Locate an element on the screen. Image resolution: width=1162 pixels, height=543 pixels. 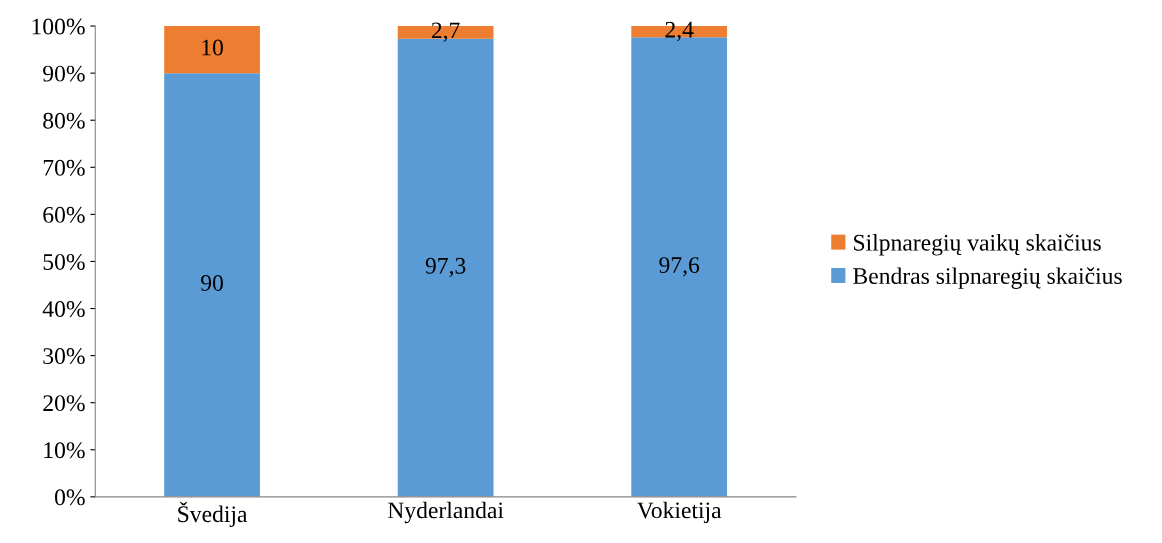
data-label: 90 is located at coordinates (212, 282).